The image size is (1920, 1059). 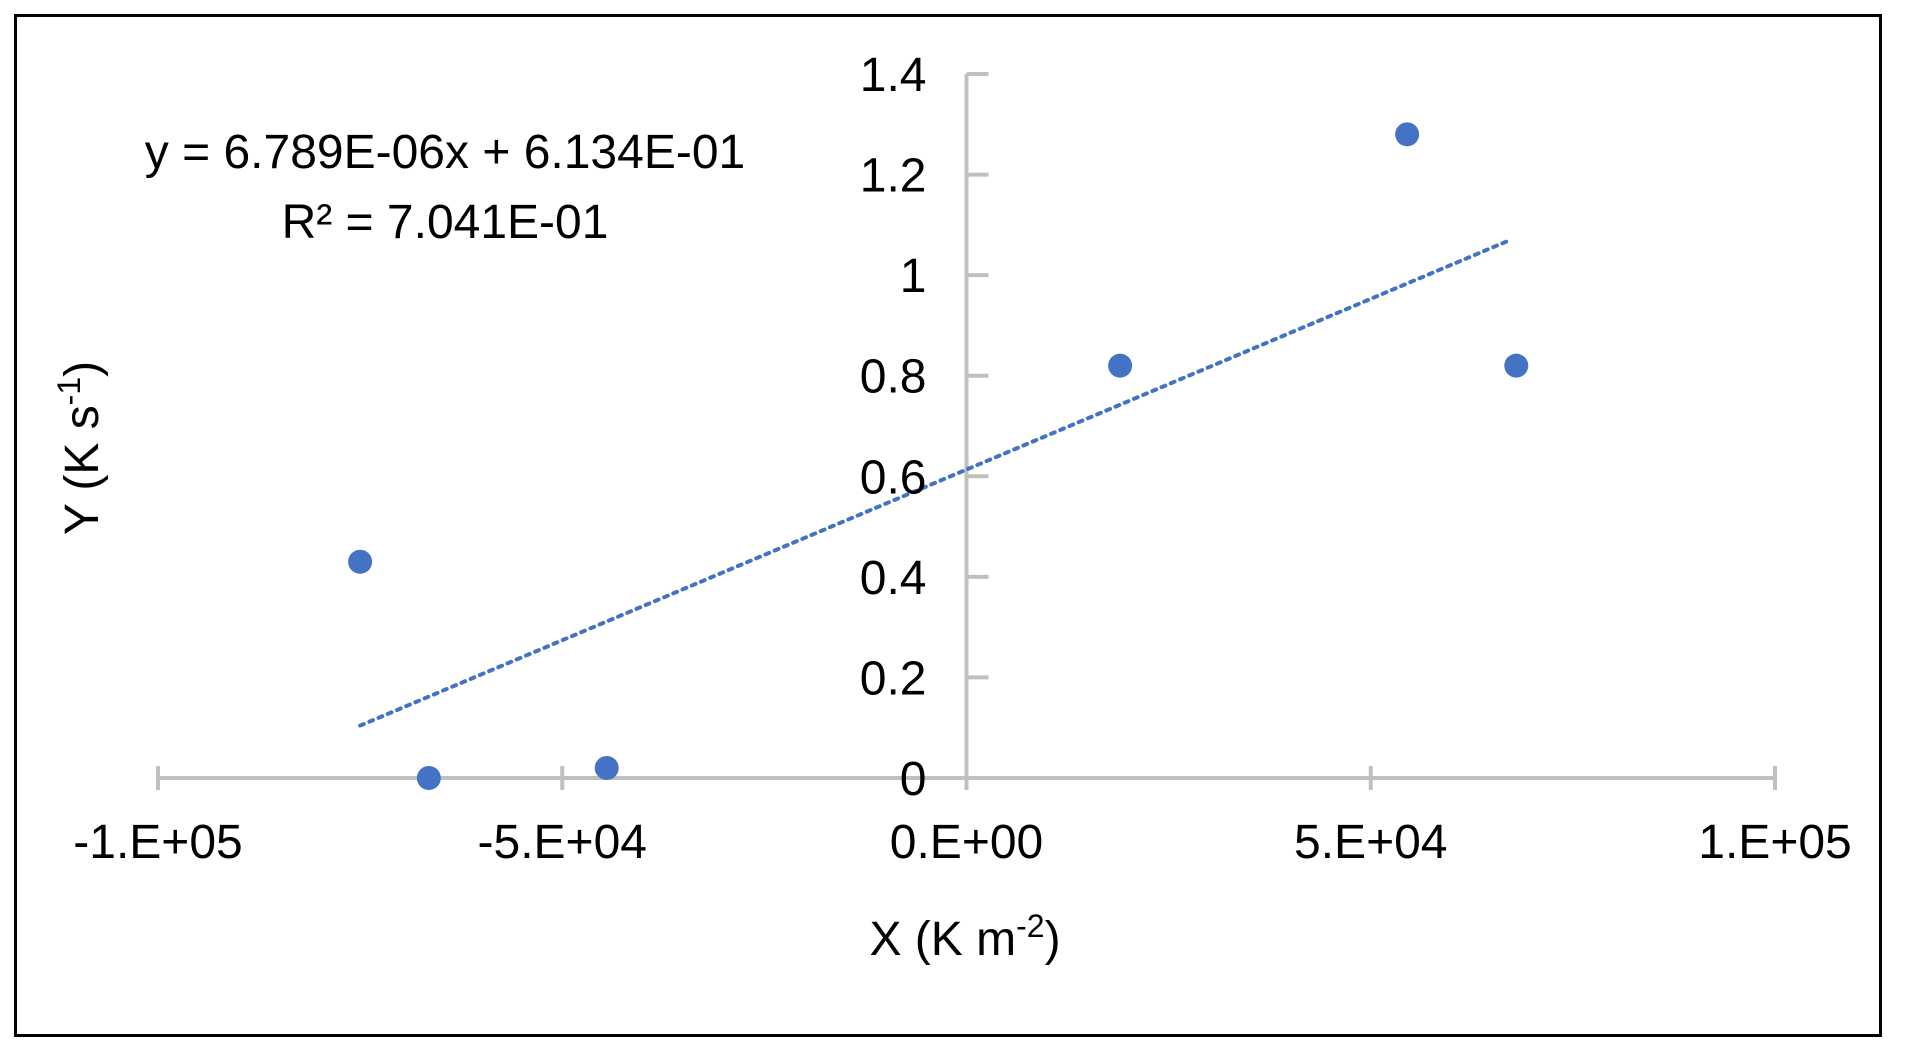 I want to click on y-tick-label: 0, so click(x=913, y=779).